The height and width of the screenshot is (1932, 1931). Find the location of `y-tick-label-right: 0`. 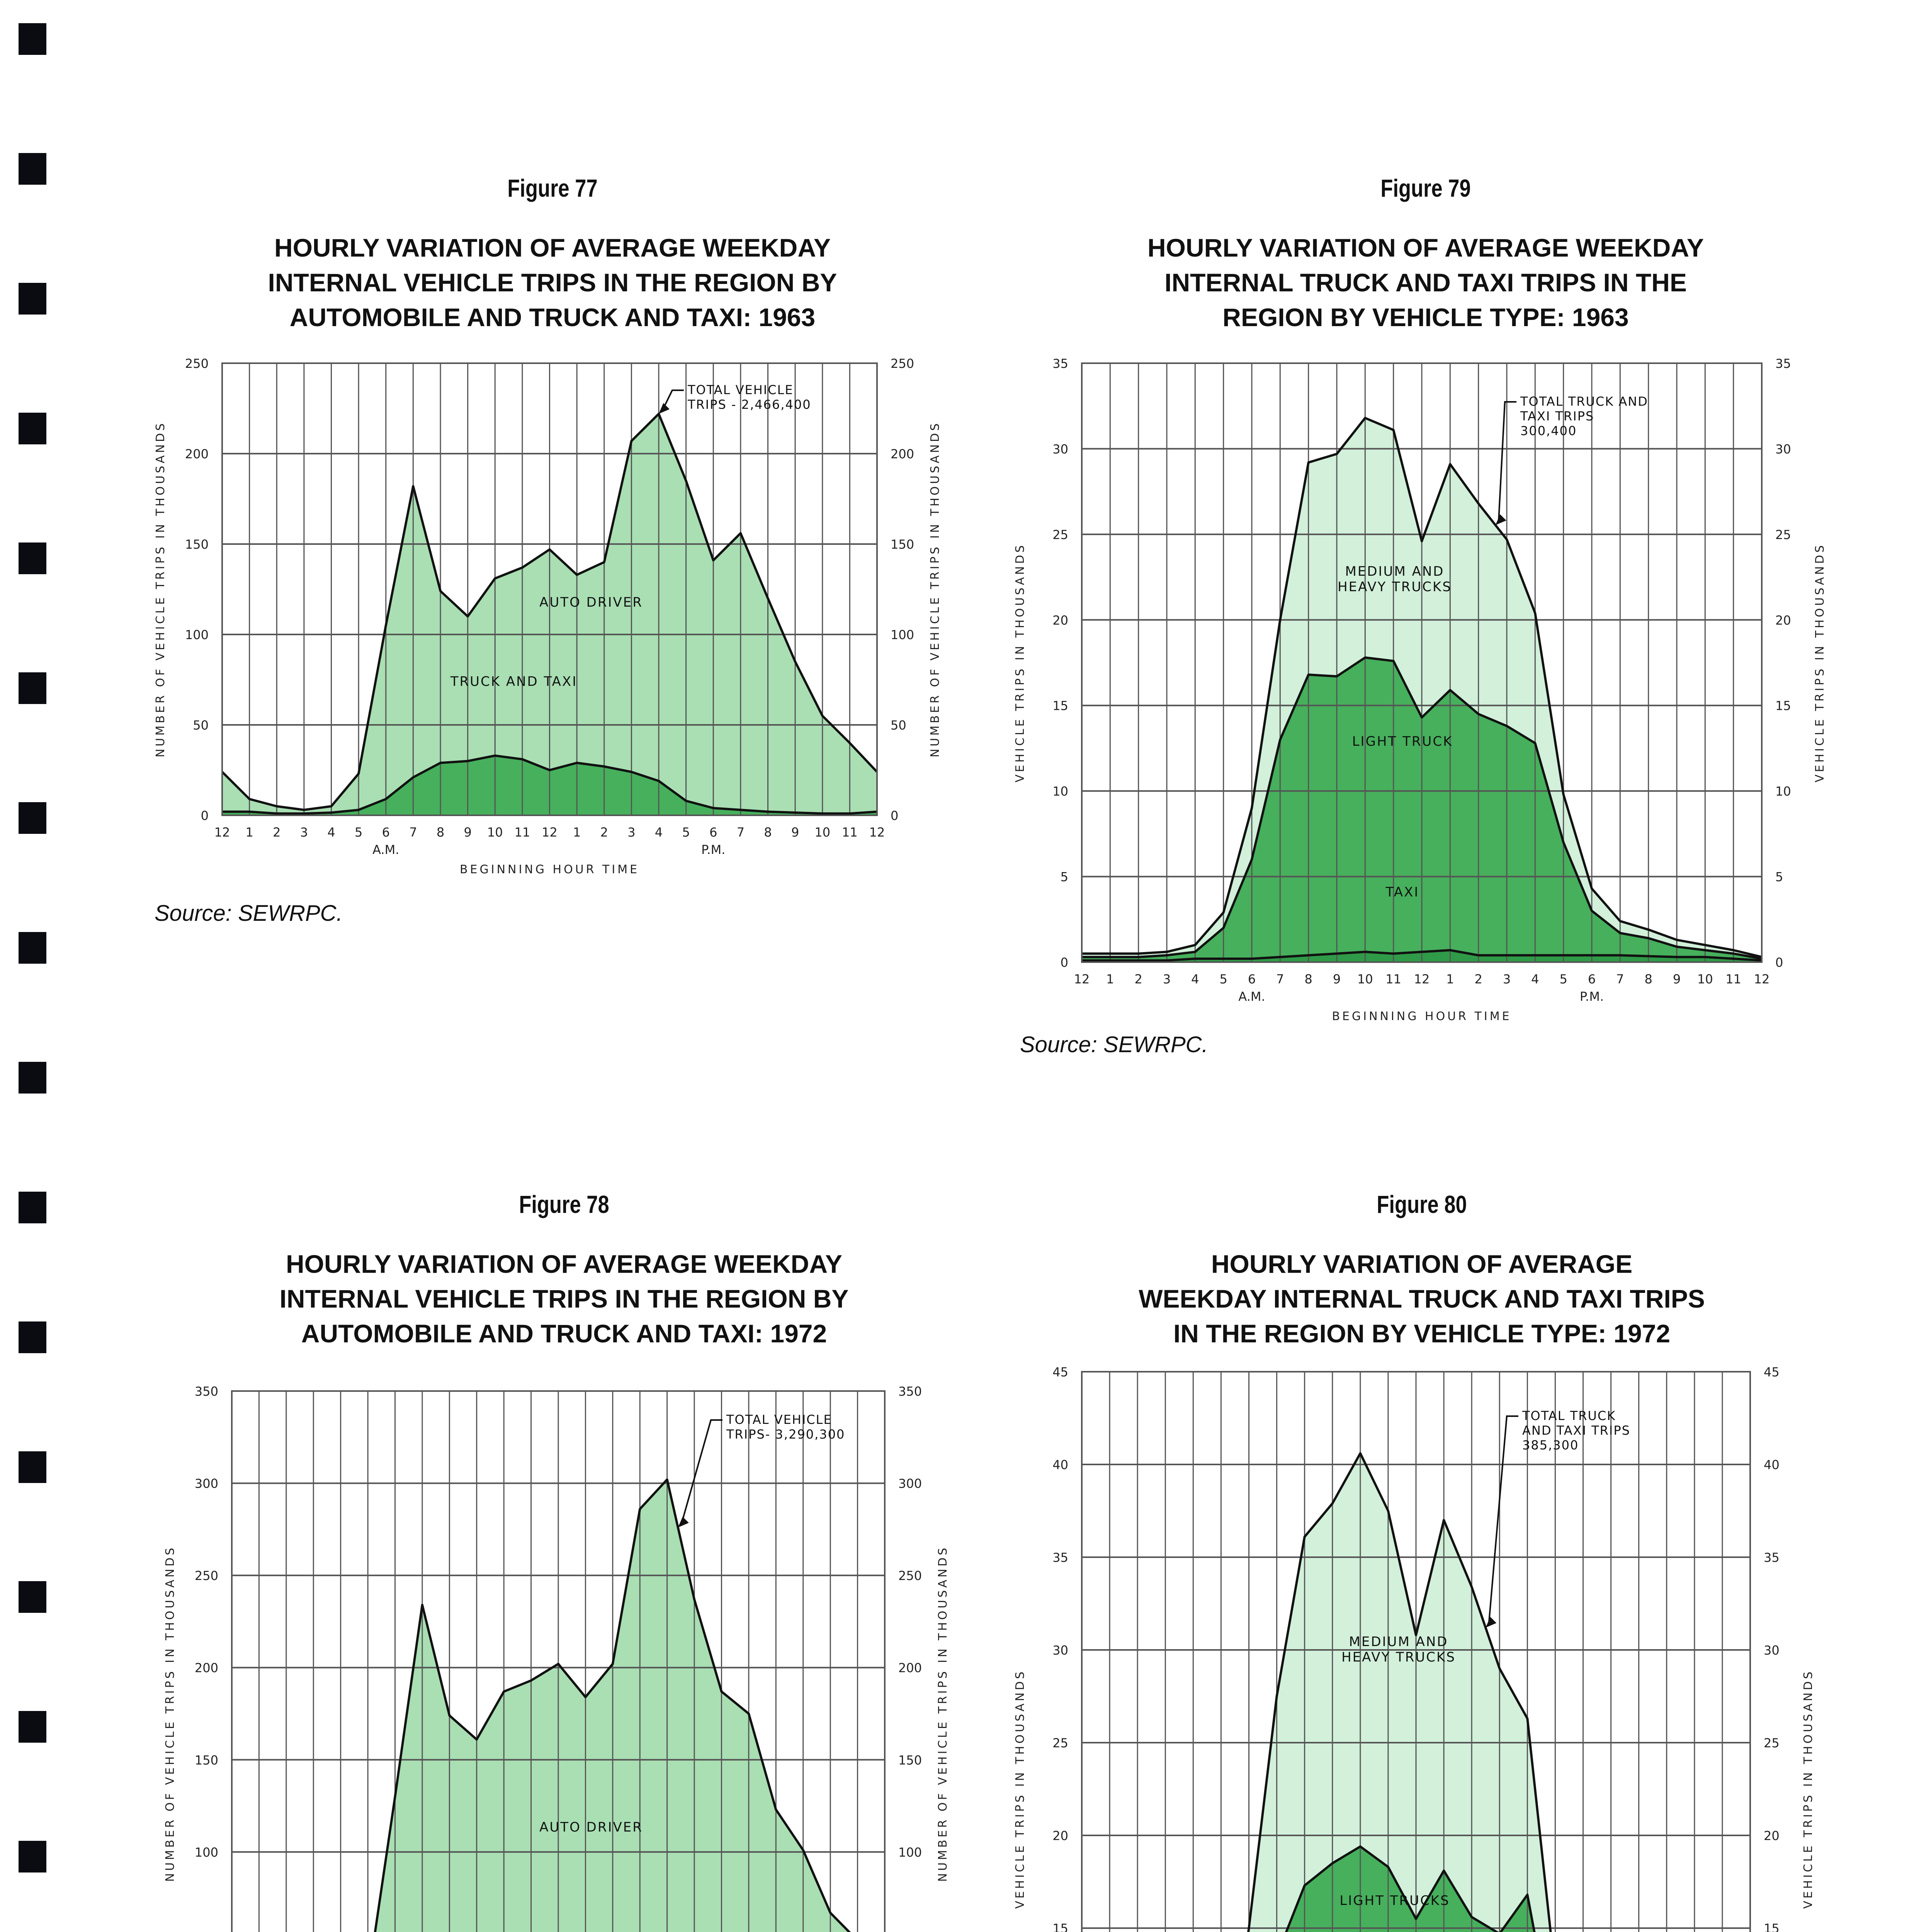

y-tick-label-right: 0 is located at coordinates (894, 815).